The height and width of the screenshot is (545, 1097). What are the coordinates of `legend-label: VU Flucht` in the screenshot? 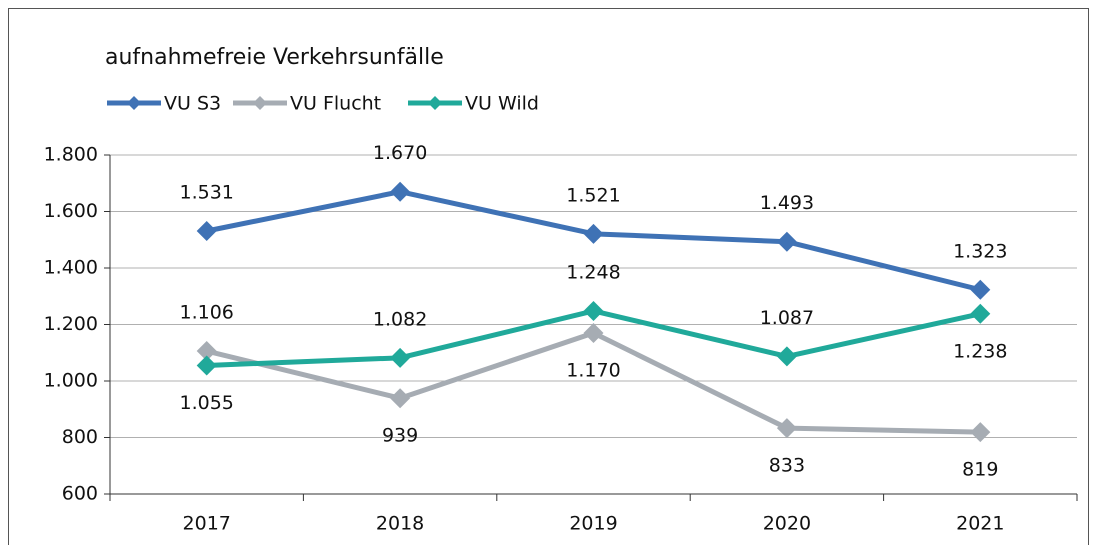 It's located at (335, 104).